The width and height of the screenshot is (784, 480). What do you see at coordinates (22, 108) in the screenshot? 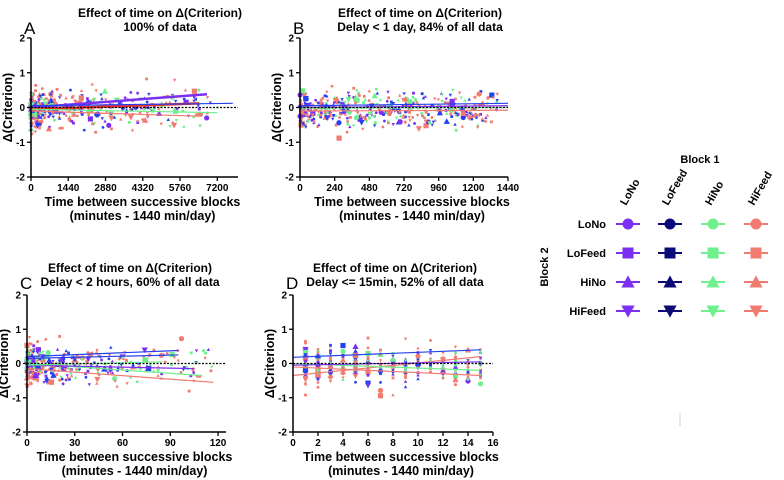
I see `y-tick-label: 0` at bounding box center [22, 108].